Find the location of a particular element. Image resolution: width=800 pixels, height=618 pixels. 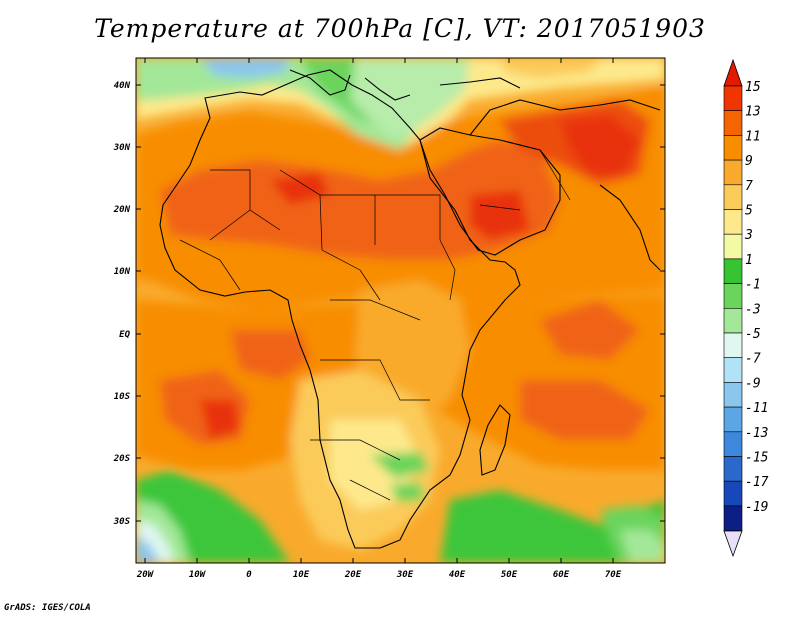

lon-label: 60E is located at coordinates (561, 575).